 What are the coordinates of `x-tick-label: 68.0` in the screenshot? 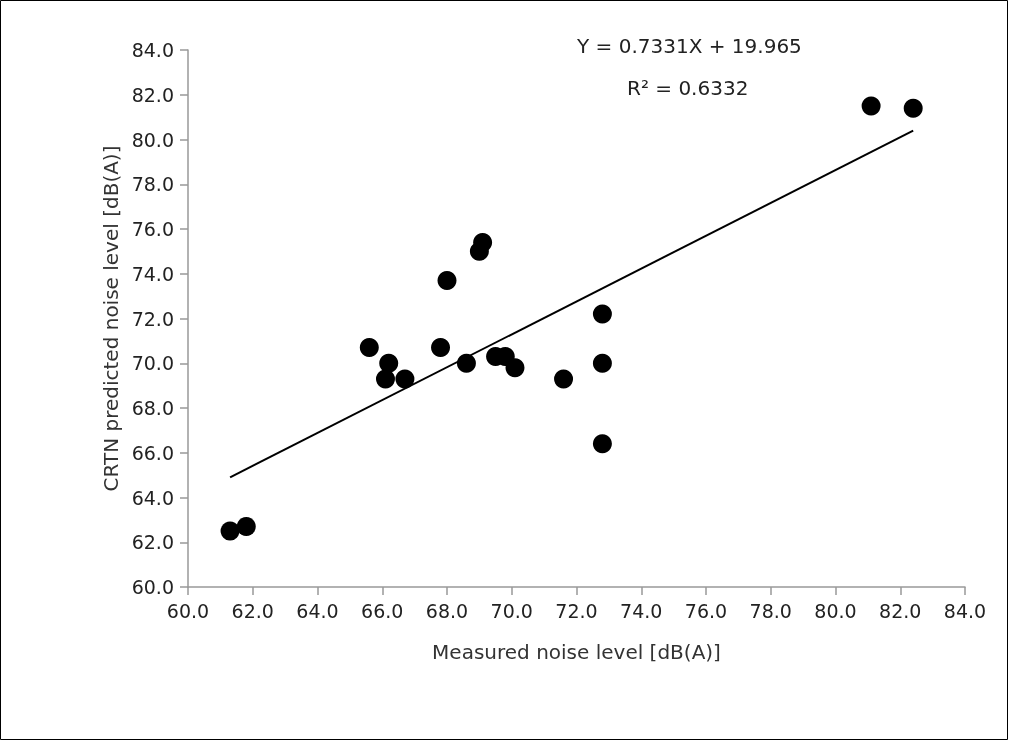 It's located at (447, 610).